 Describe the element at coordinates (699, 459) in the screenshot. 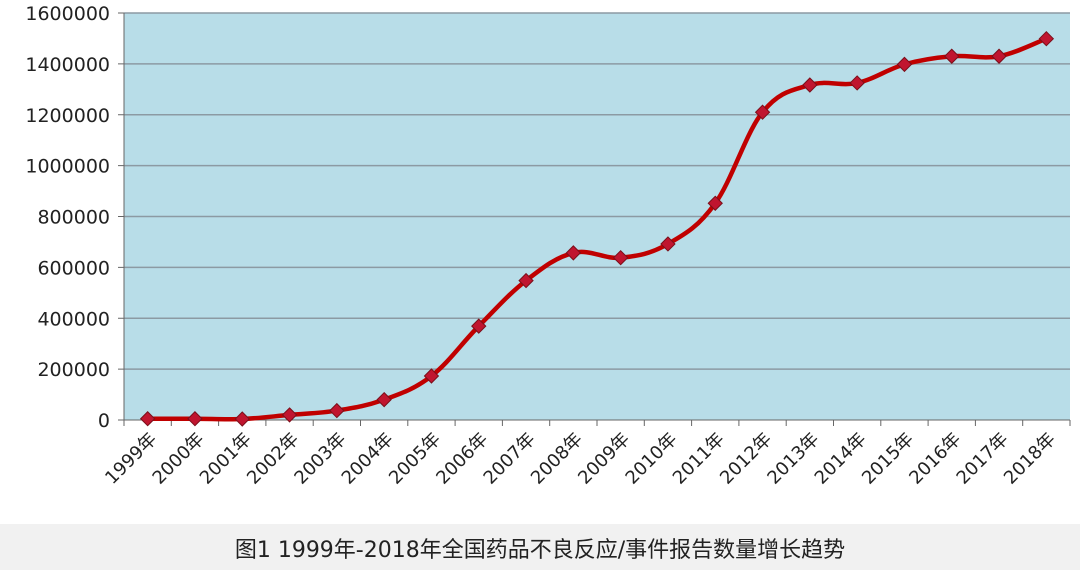

I see `x-tick-label: 2011年` at that location.